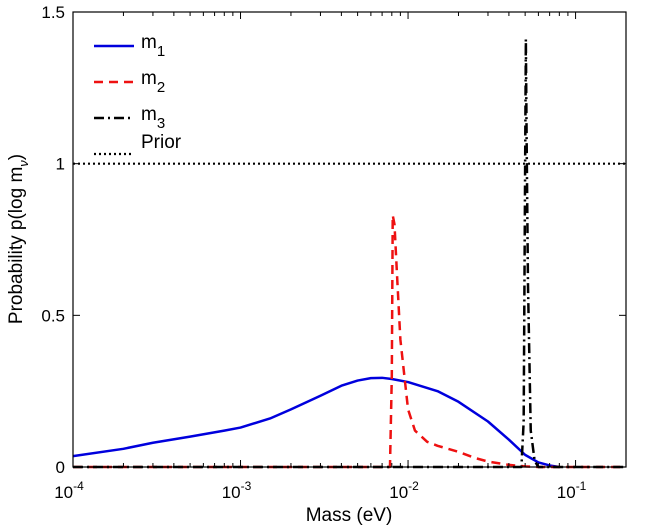 Image resolution: width=654 pixels, height=529 pixels. Describe the element at coordinates (161, 123) in the screenshot. I see `legend-label-subscript: 3` at that location.